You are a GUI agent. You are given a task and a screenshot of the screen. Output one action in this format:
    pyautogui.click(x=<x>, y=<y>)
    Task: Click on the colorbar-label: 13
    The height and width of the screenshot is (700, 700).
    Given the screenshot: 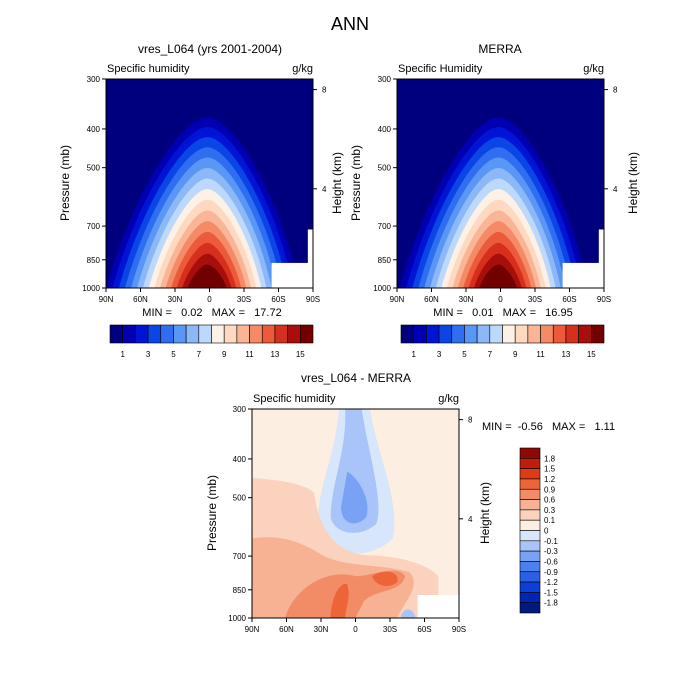 What is the action you would take?
    pyautogui.click(x=274, y=354)
    